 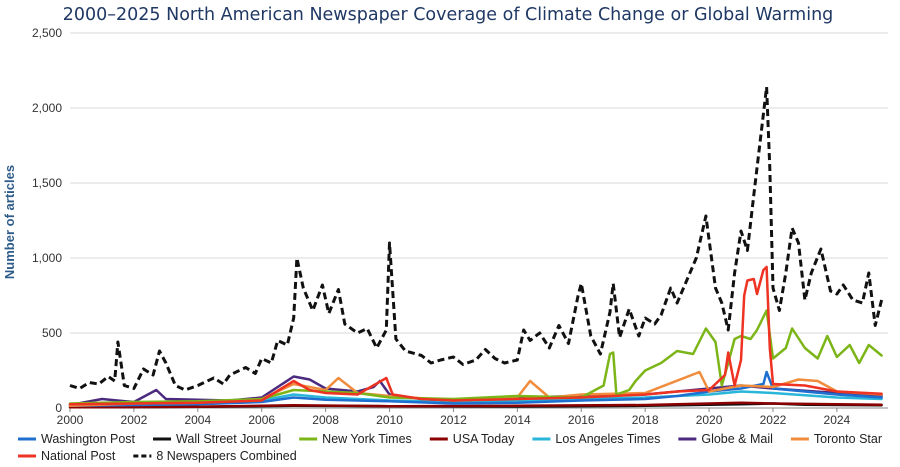 What do you see at coordinates (88, 439) in the screenshot?
I see `legend-label: Washington Post` at bounding box center [88, 439].